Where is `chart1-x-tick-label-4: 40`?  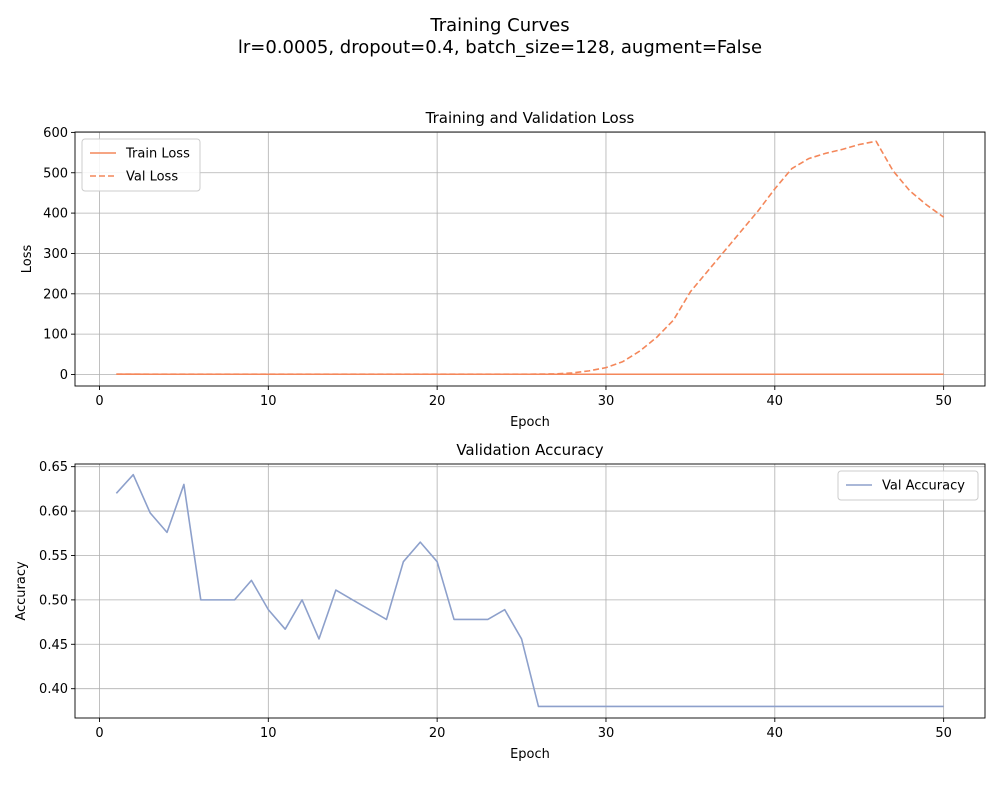
chart1-x-tick-label-4: 40 is located at coordinates (775, 733).